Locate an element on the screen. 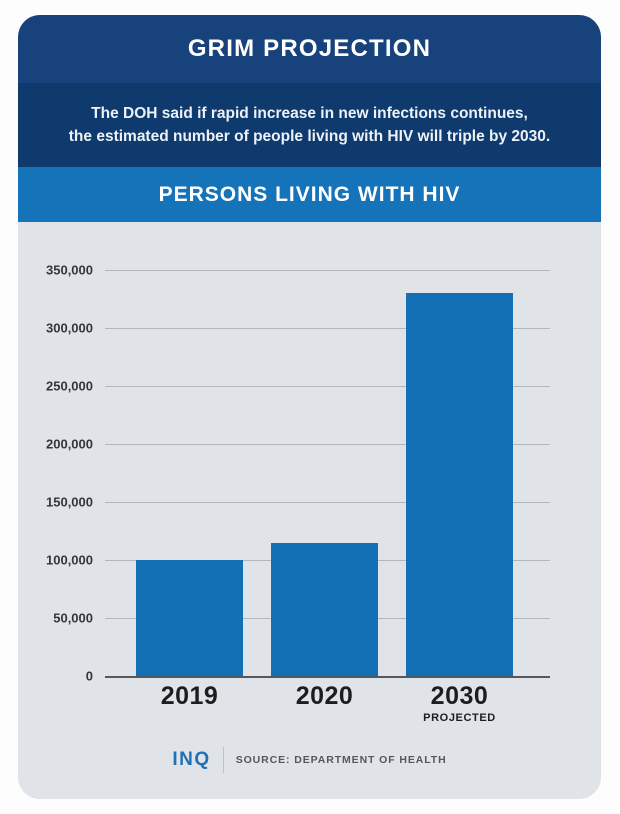  y-tick-label: 300,000 is located at coordinates (69, 328).